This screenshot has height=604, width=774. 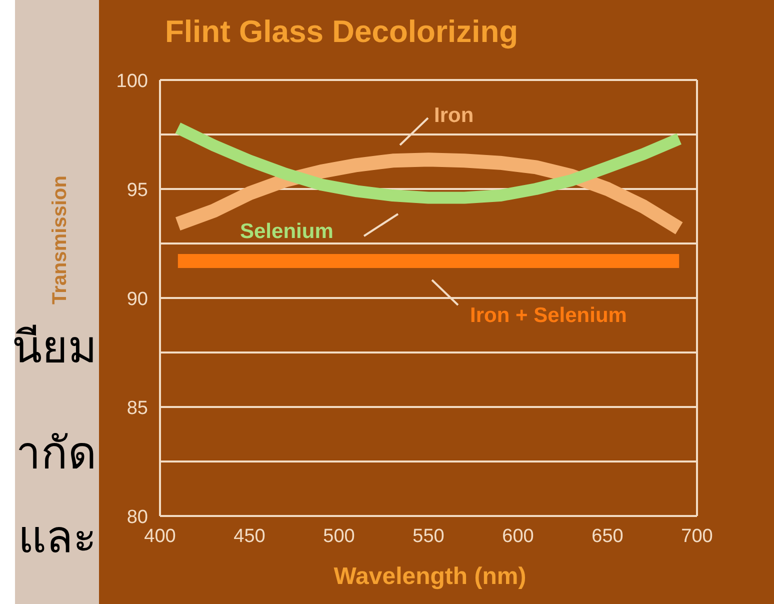 I want to click on text: ากัด, so click(x=56, y=453).